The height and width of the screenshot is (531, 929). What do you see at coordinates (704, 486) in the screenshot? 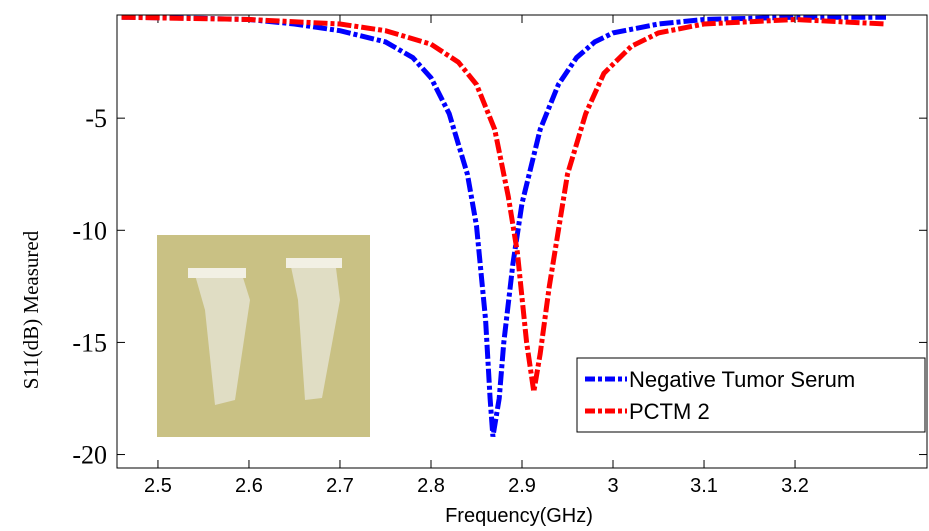
I see `x-tick-label: 3.1` at bounding box center [704, 486].